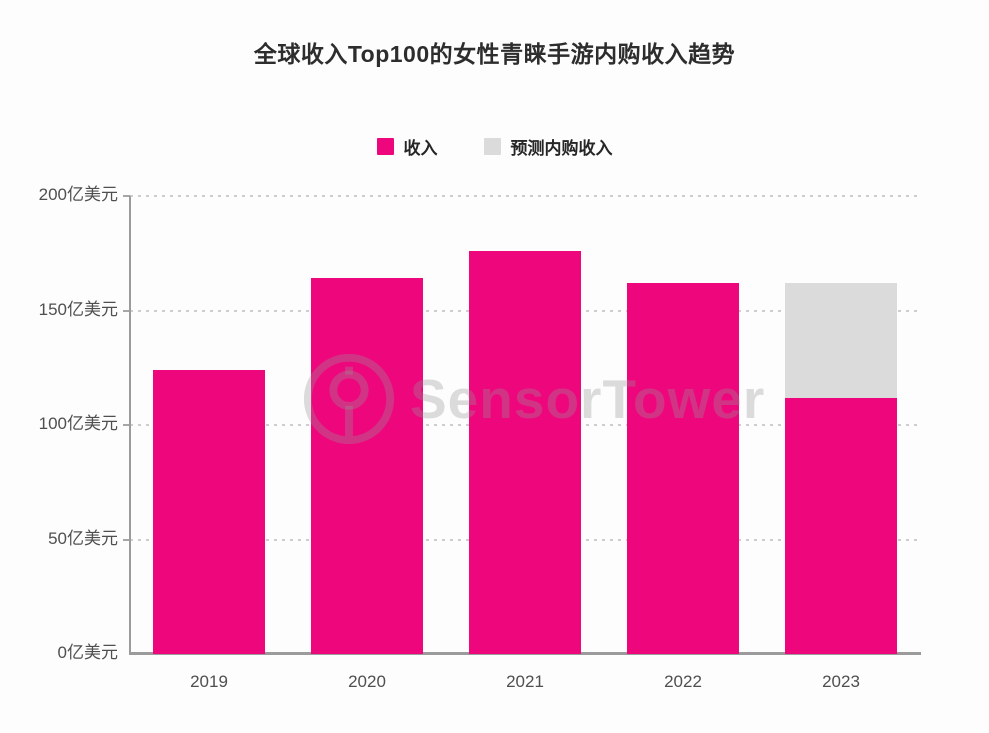 The height and width of the screenshot is (733, 989). What do you see at coordinates (683, 468) in the screenshot?
I see `bar-2022-revenue` at bounding box center [683, 468].